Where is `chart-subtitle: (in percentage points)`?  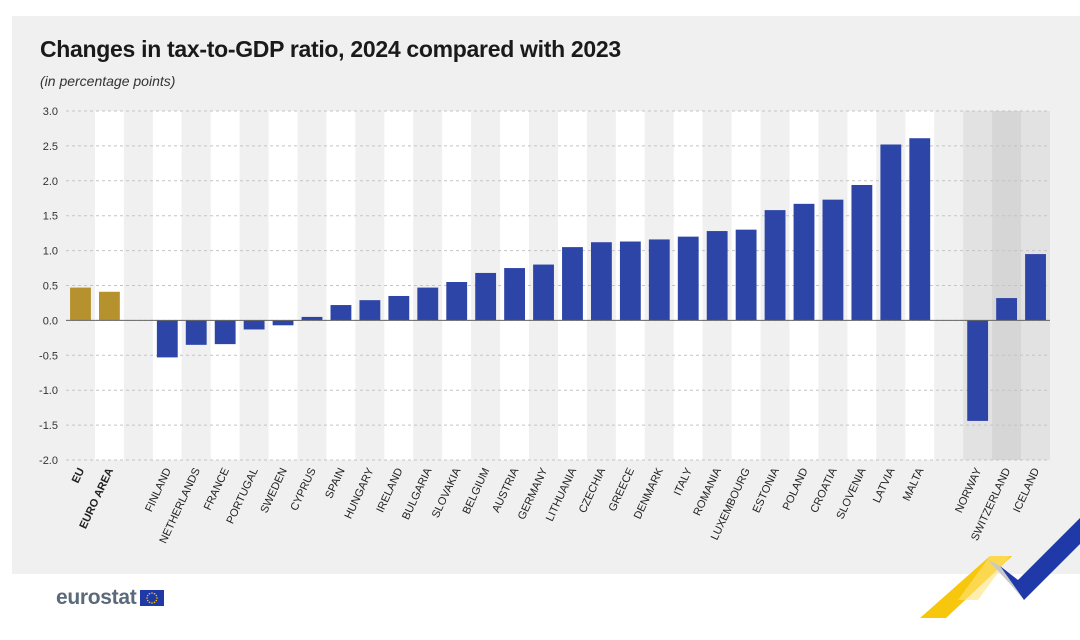 chart-subtitle: (in percentage points) is located at coordinates (108, 81).